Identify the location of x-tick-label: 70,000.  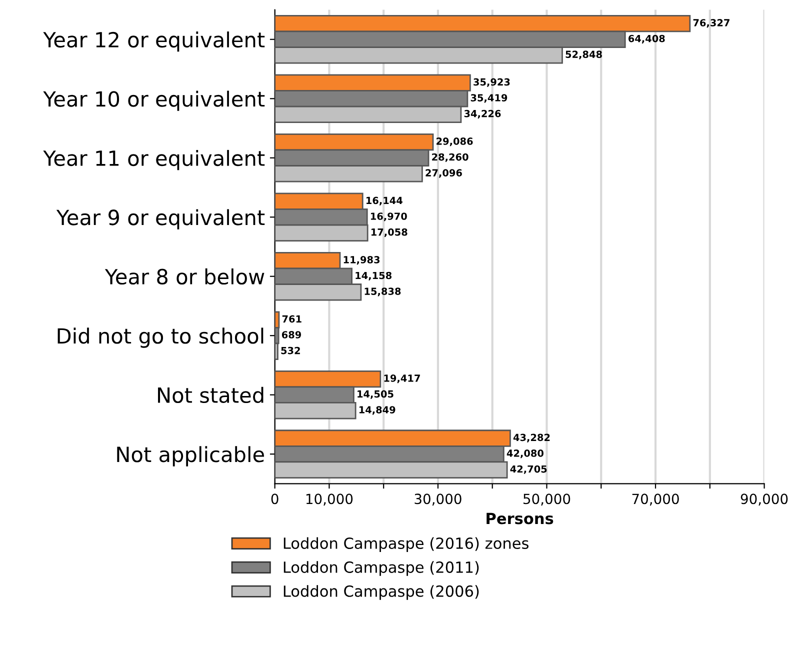
(655, 500).